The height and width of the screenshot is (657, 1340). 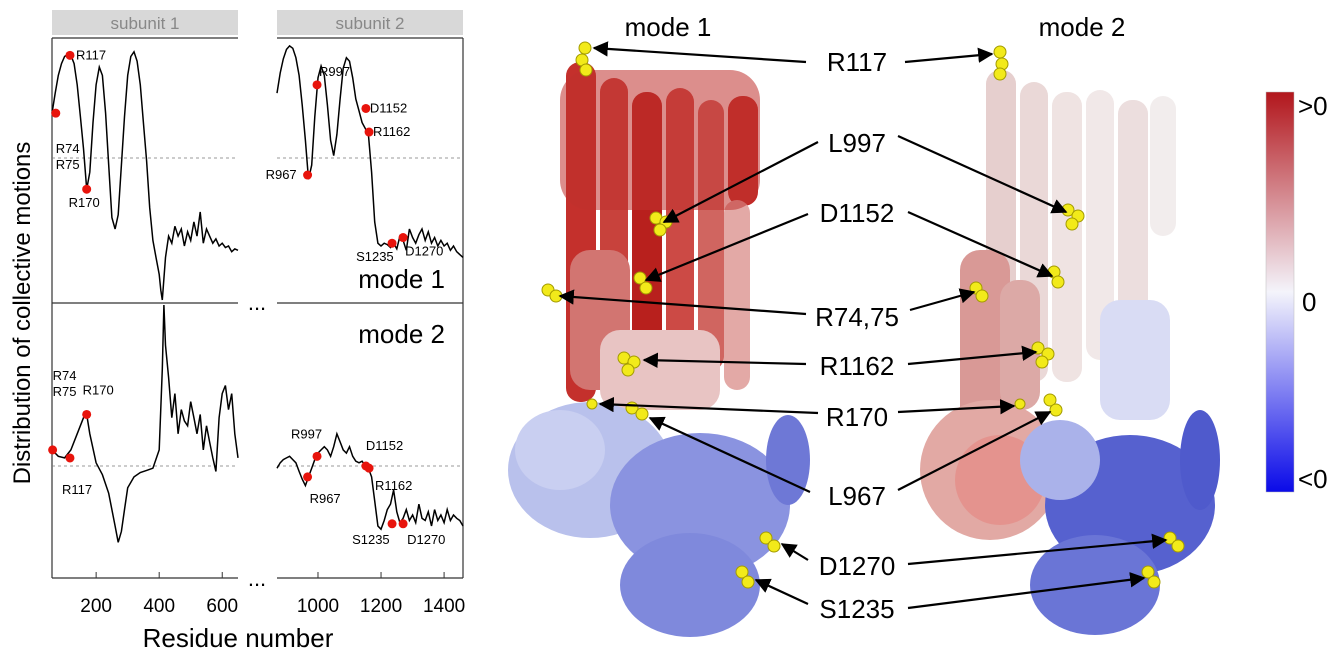 What do you see at coordinates (629, 364) in the screenshot?
I see `residue-r1162-mode1` at bounding box center [629, 364].